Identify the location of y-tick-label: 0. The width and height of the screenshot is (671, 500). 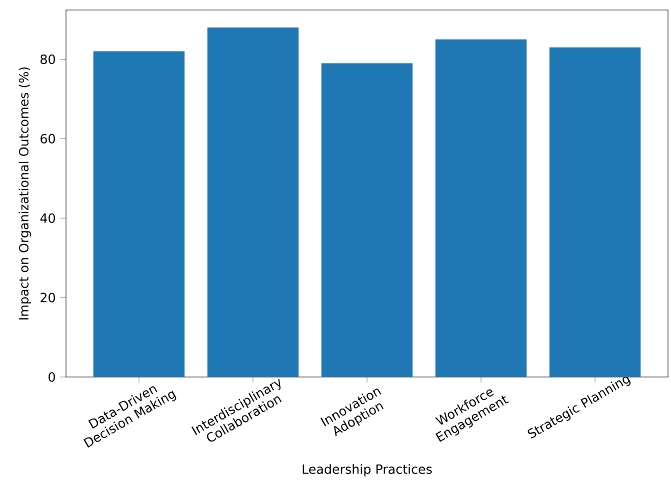
(51, 377).